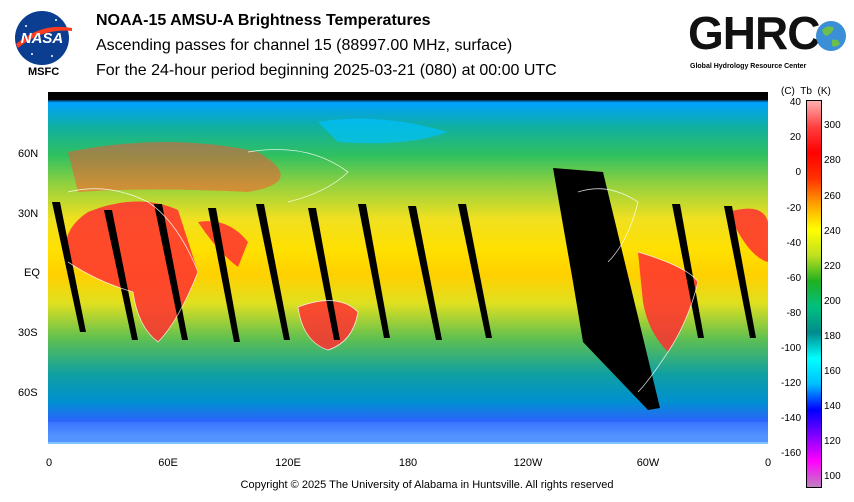 The width and height of the screenshot is (854, 502). Describe the element at coordinates (793, 278) in the screenshot. I see `colorbar-celsius-tick: -60` at that location.